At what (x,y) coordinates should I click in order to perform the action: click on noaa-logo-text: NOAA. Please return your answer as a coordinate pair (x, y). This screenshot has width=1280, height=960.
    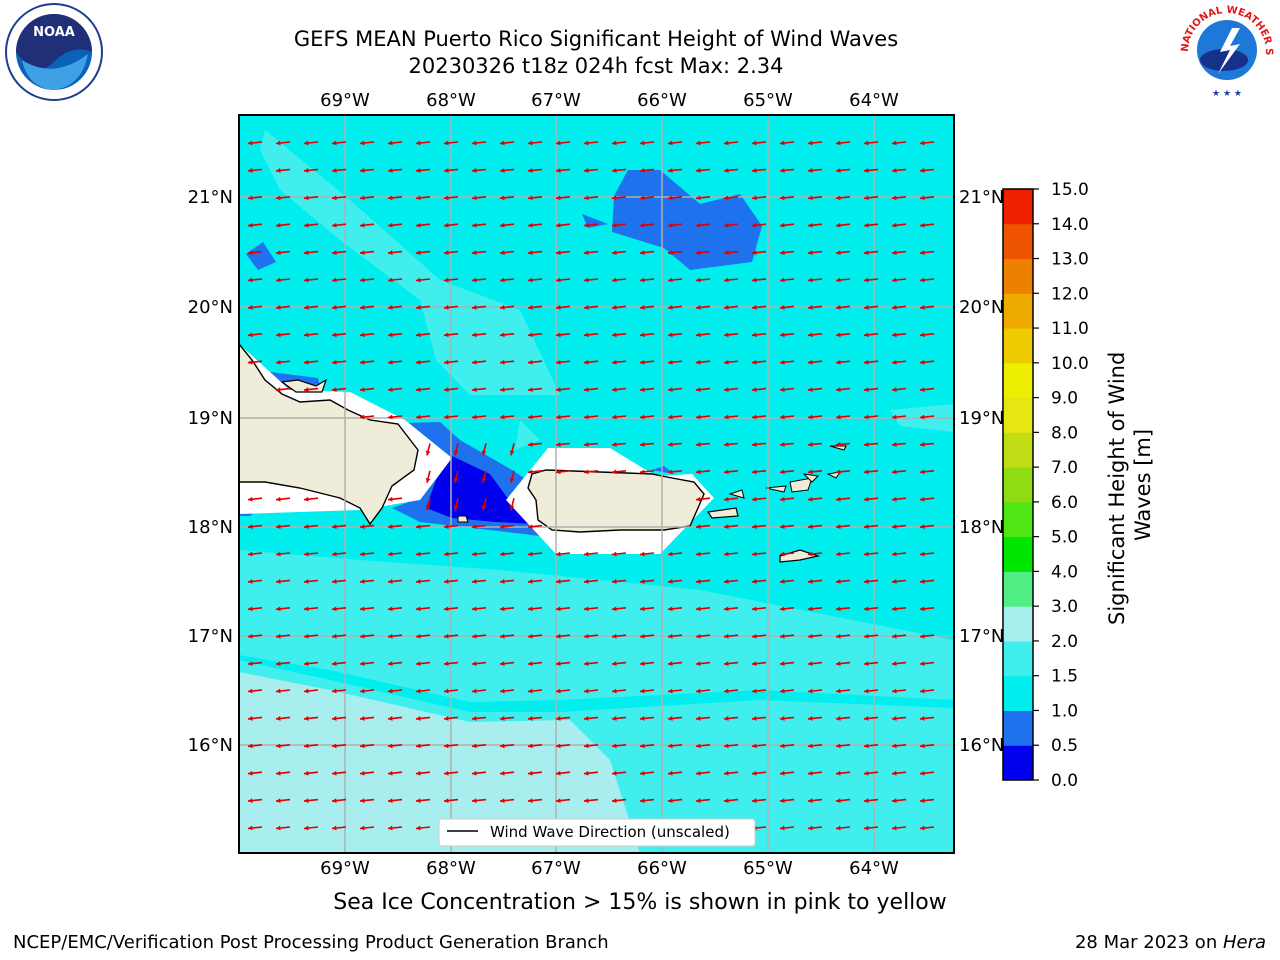
    Looking at the image, I should click on (54, 32).